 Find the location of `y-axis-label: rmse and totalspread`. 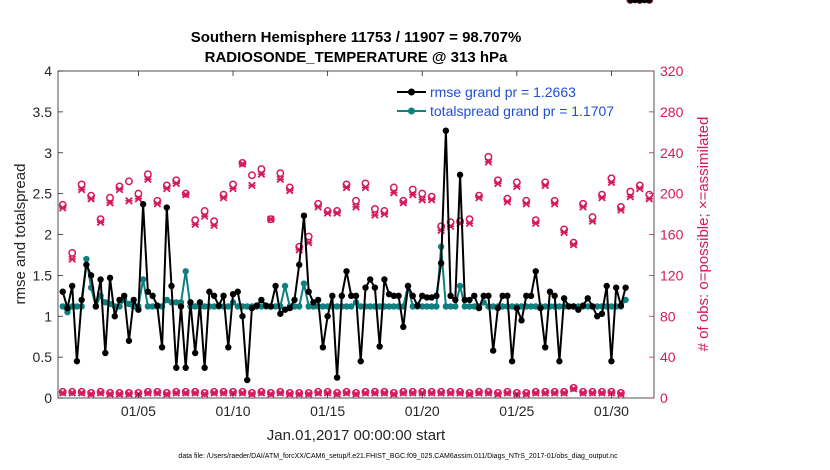

y-axis-label: rmse and totalspread is located at coordinates (20, 234).